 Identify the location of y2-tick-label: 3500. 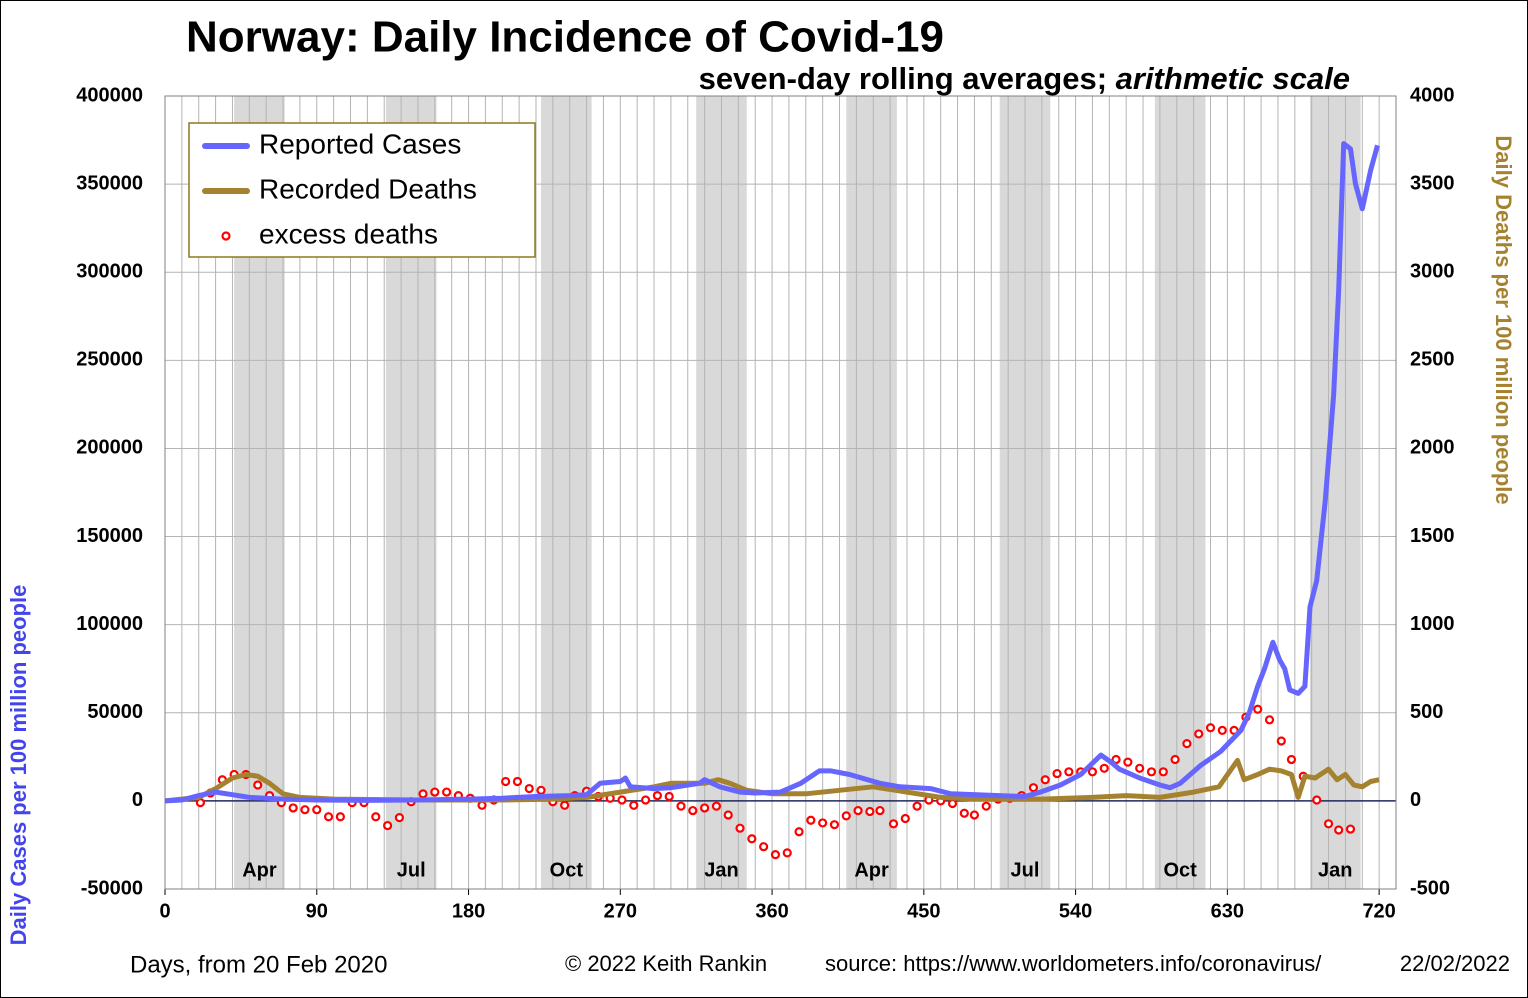
(1432, 183).